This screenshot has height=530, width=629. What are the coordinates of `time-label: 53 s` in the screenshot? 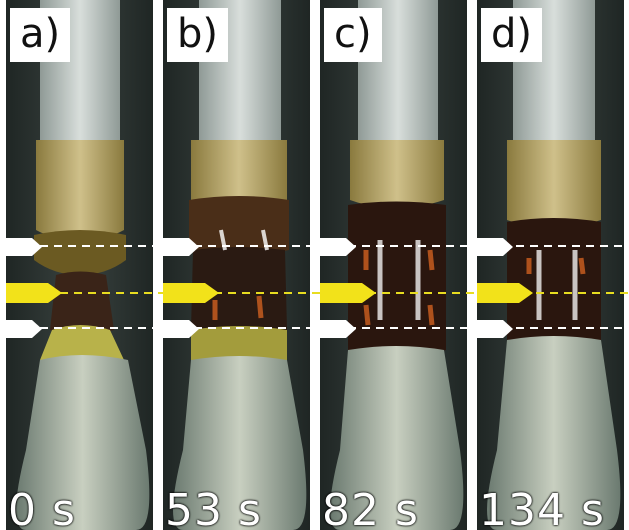 It's located at (213, 507).